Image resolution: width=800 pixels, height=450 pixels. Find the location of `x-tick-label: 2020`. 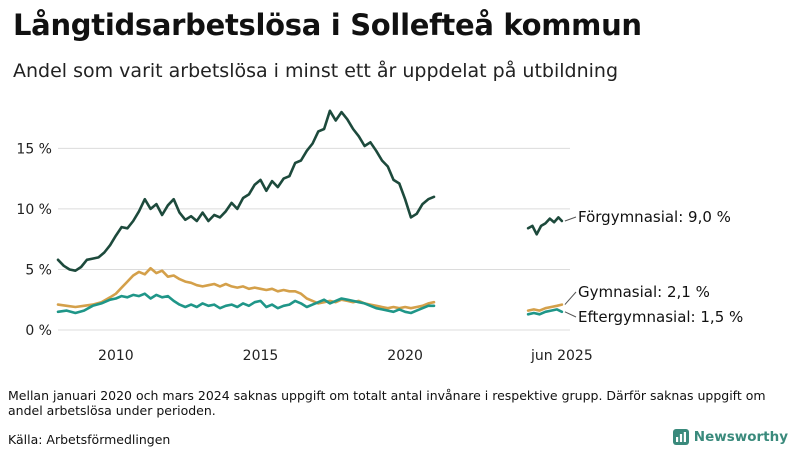

x-tick-label: 2020 is located at coordinates (405, 356).